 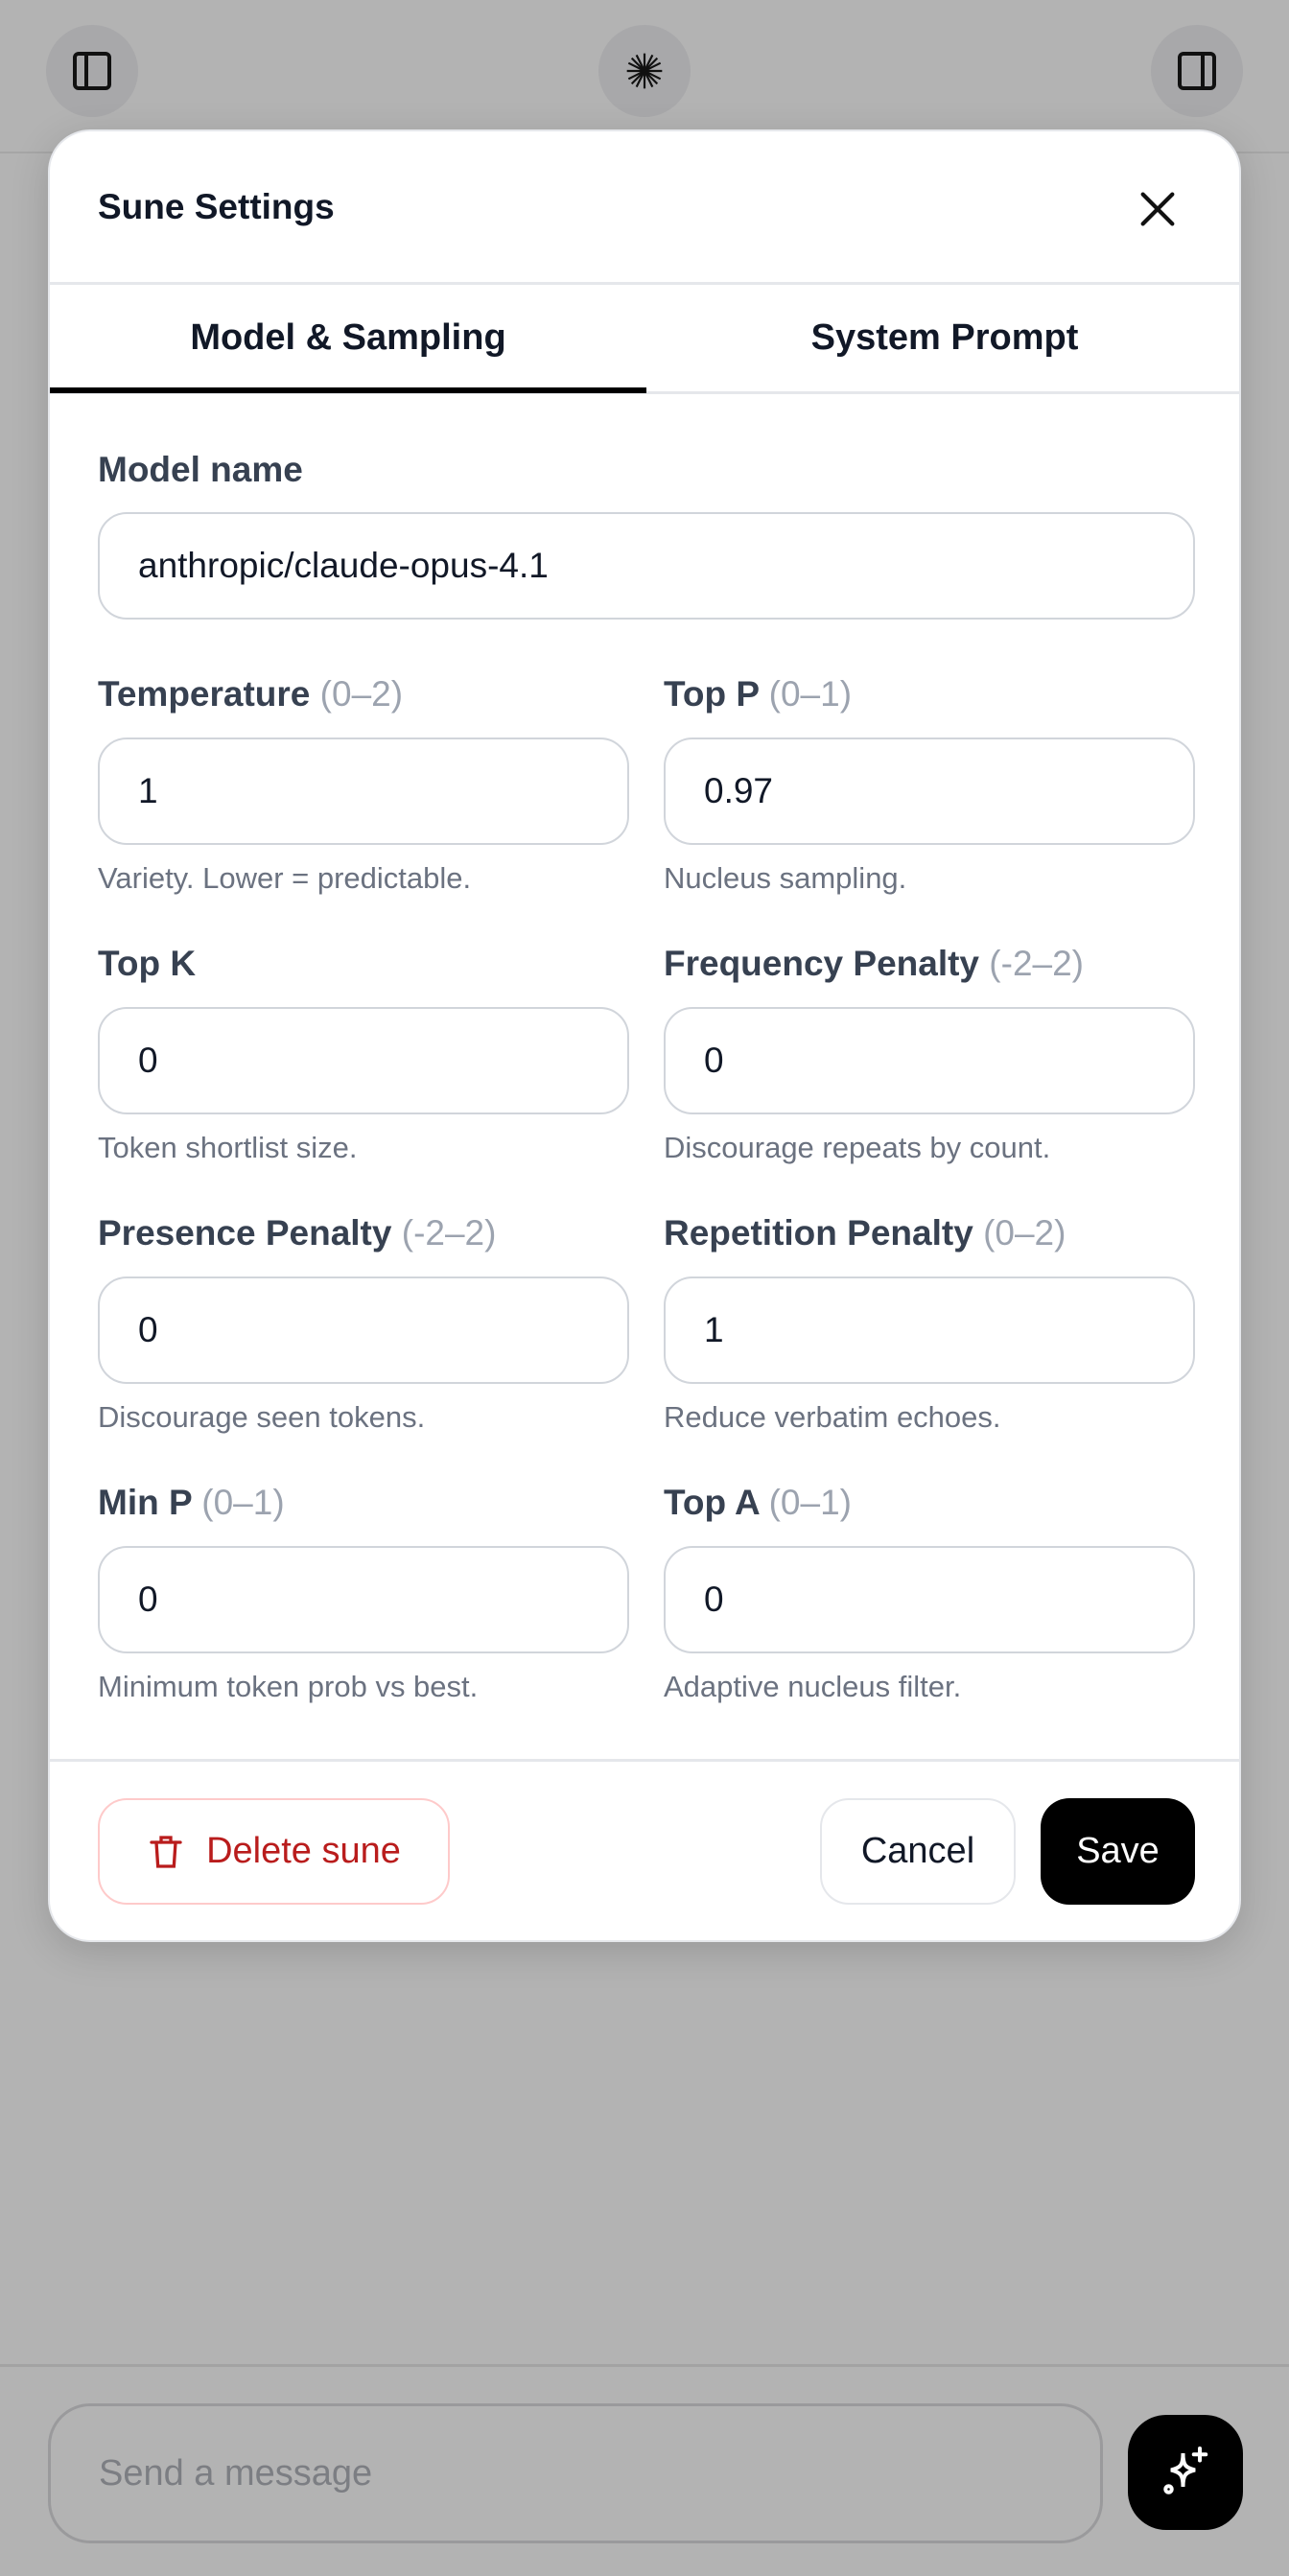 I want to click on top-p-label-text: Top P, so click(x=712, y=694).